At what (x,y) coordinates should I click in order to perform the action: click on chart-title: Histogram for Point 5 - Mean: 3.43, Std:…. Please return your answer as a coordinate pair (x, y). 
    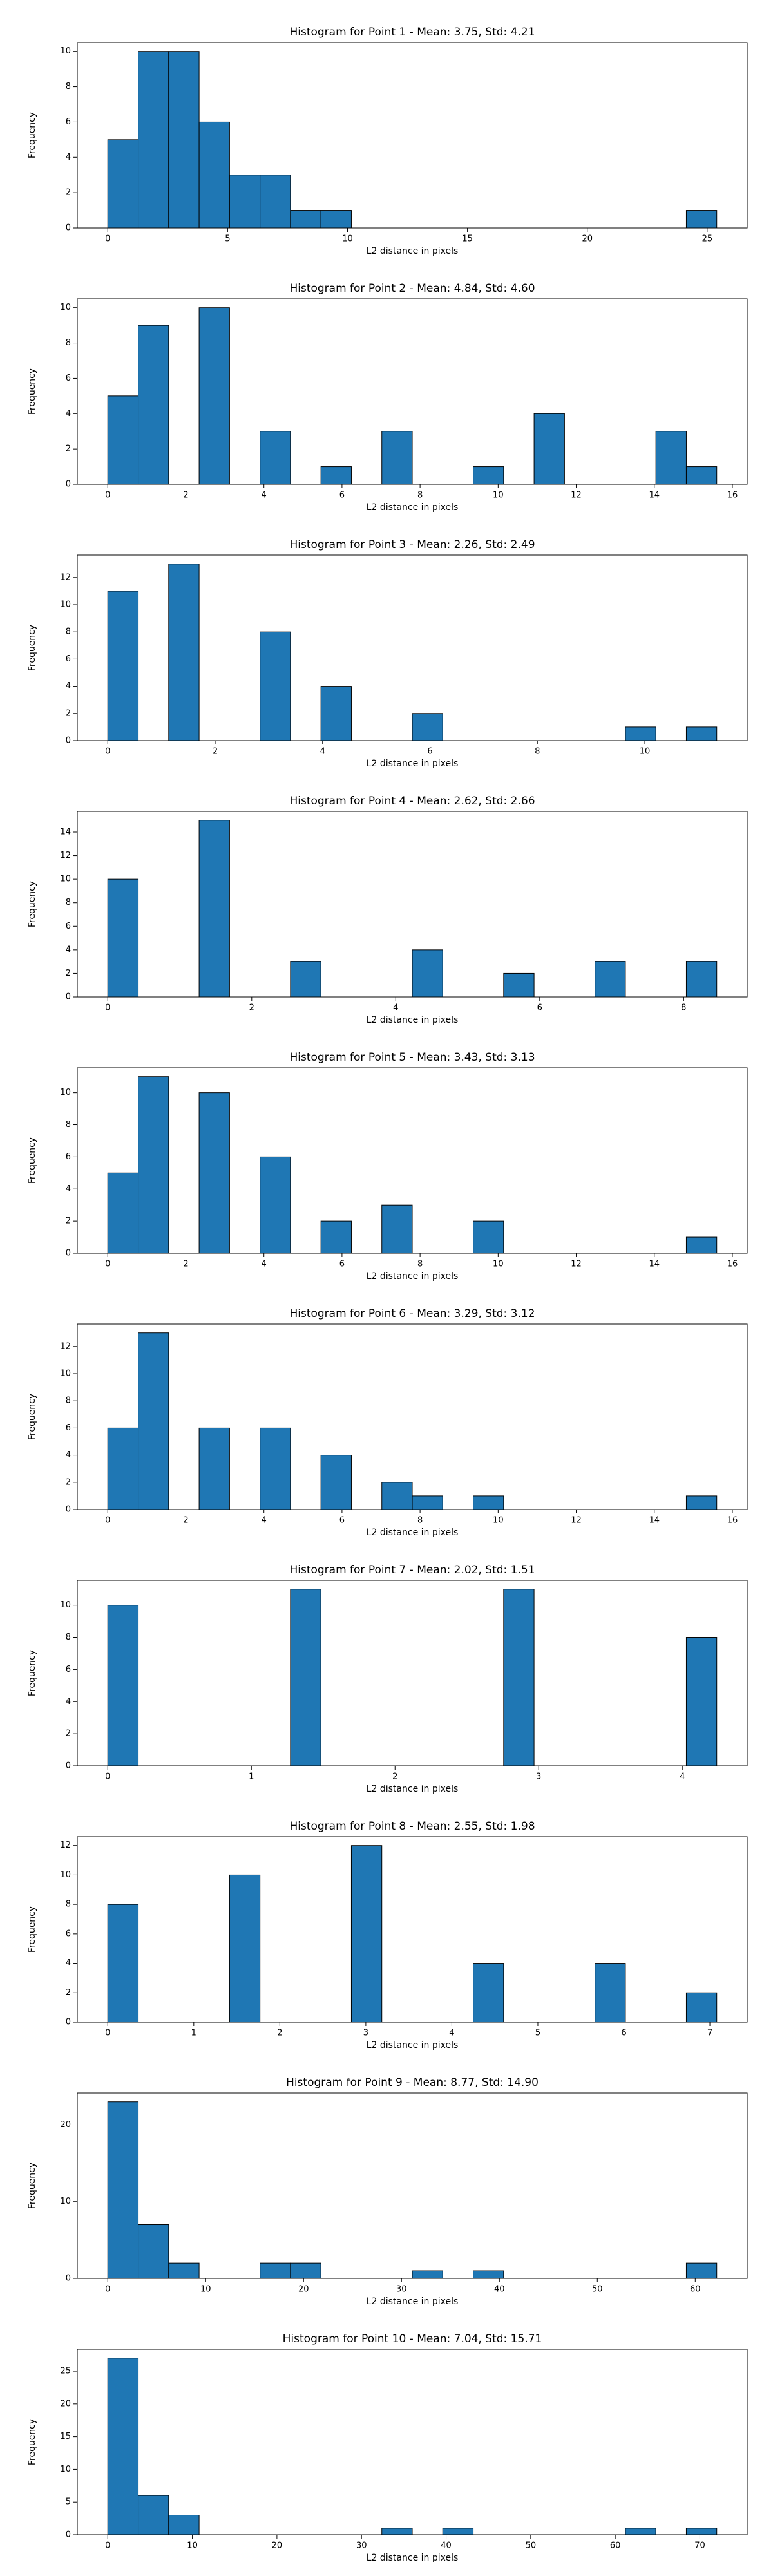
    Looking at the image, I should click on (412, 1058).